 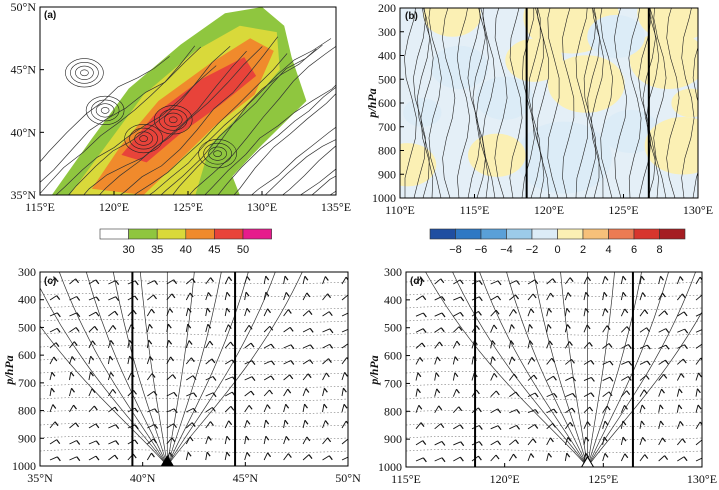 I want to click on panel-b-x-tick-label: 120°E, so click(x=549, y=210).